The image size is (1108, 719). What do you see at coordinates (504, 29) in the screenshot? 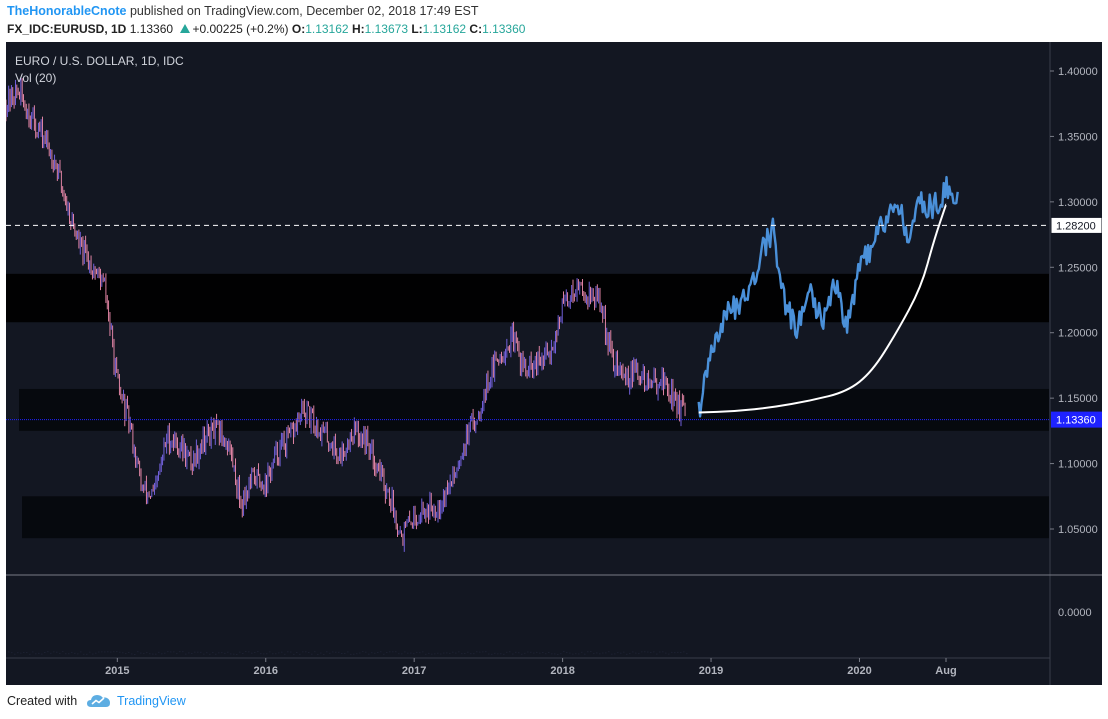
I see `close-value: 1.13360` at bounding box center [504, 29].